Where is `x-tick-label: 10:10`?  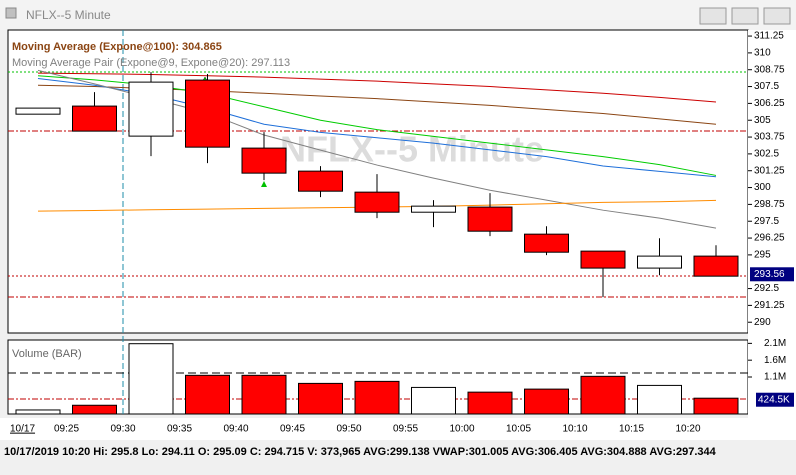
x-tick-label: 10:10 is located at coordinates (574, 429).